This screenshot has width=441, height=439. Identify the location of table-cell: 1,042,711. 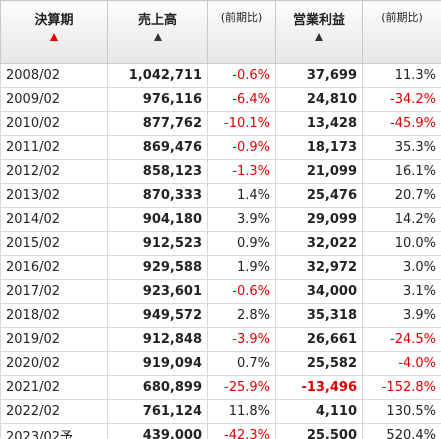
(157, 75).